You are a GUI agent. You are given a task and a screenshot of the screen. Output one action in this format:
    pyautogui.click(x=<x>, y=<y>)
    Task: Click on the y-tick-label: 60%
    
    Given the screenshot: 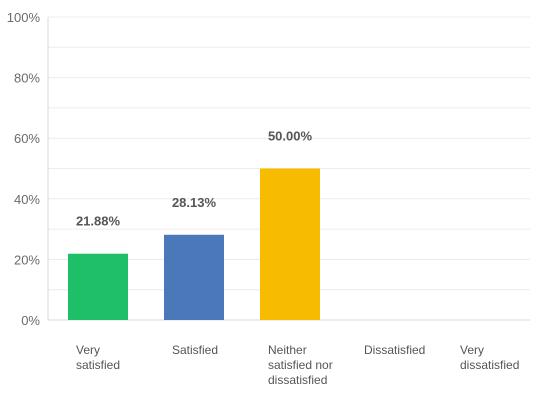 What is the action you would take?
    pyautogui.click(x=27, y=138)
    